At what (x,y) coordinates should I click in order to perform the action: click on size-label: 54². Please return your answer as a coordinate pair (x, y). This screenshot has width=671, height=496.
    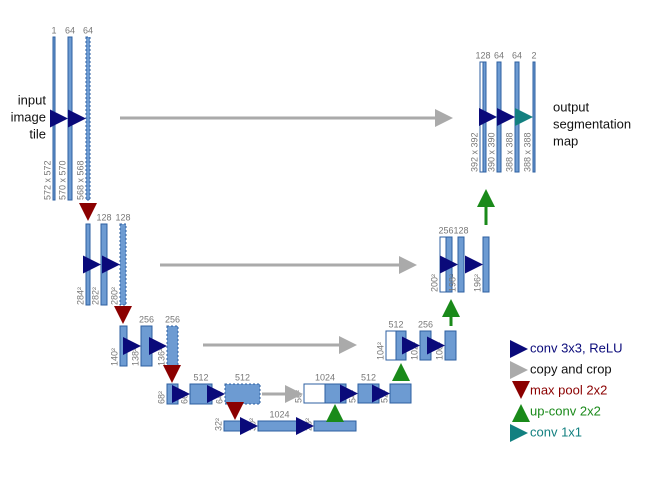
    Looking at the image, I should click on (352, 396).